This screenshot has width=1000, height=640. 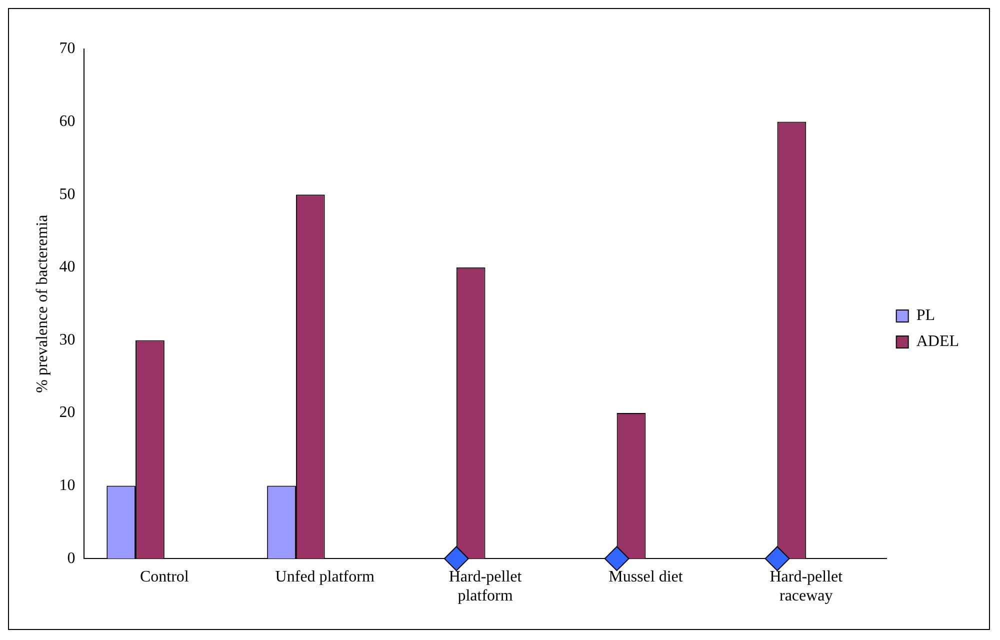 What do you see at coordinates (165, 577) in the screenshot?
I see `x-tick-label: Control` at bounding box center [165, 577].